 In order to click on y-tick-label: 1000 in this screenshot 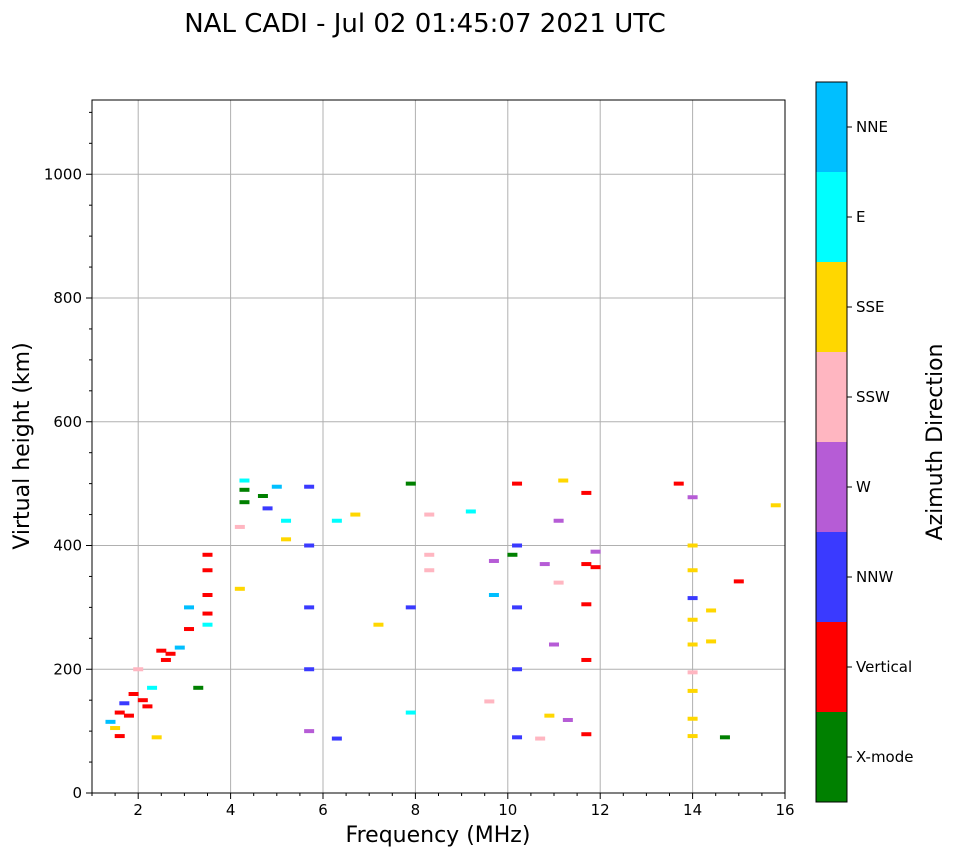, I will do `click(63, 174)`.